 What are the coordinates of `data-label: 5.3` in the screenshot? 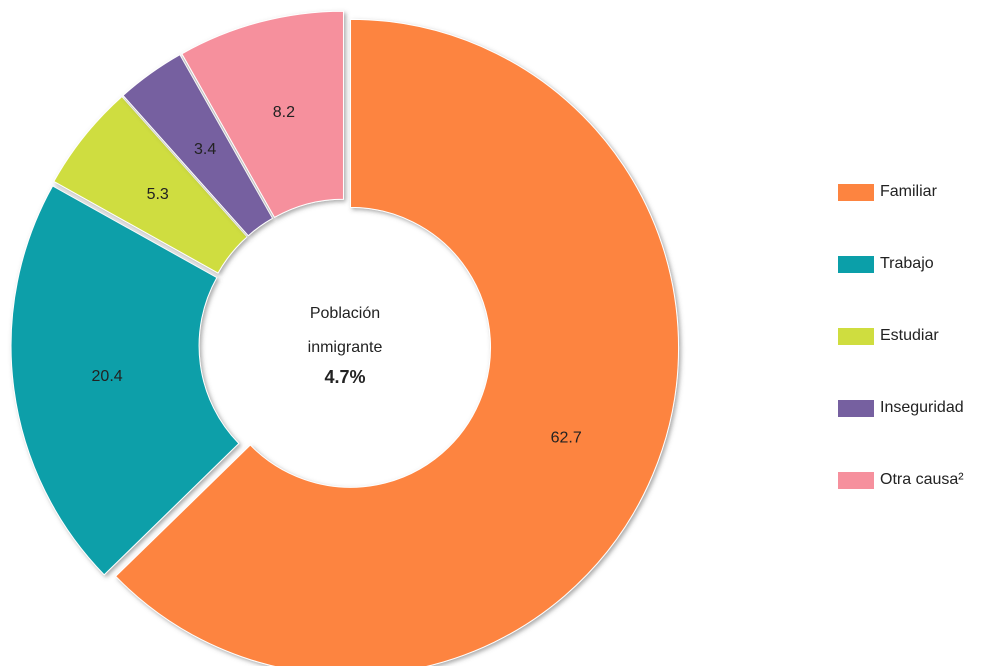 It's located at (158, 194).